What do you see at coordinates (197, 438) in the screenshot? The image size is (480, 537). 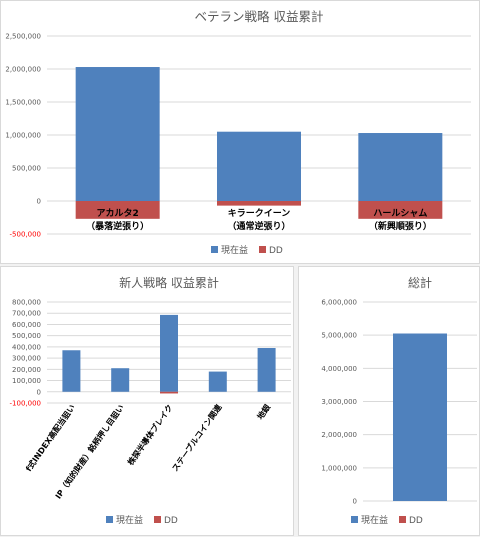 I see `x-category-label: ステーブルコイン関連` at bounding box center [197, 438].